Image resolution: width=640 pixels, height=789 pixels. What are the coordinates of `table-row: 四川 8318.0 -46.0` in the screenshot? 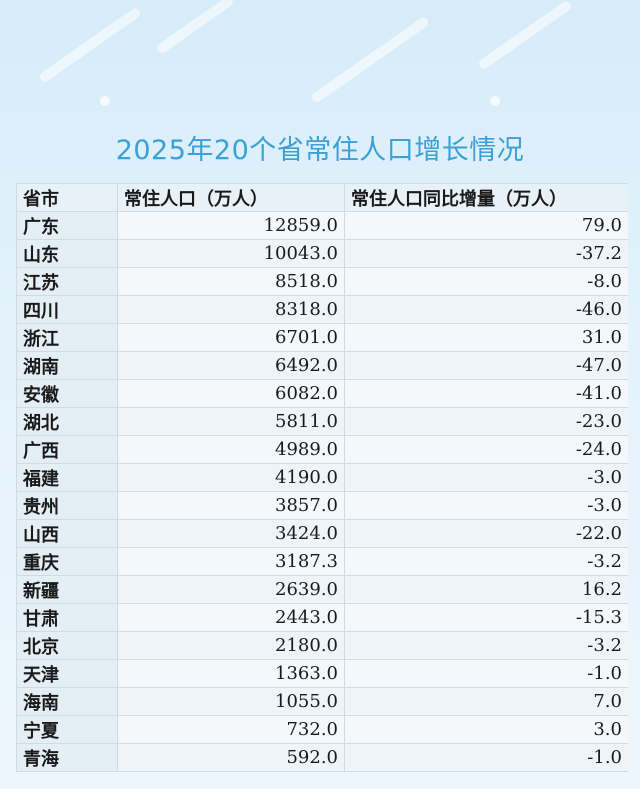 It's located at (322, 309).